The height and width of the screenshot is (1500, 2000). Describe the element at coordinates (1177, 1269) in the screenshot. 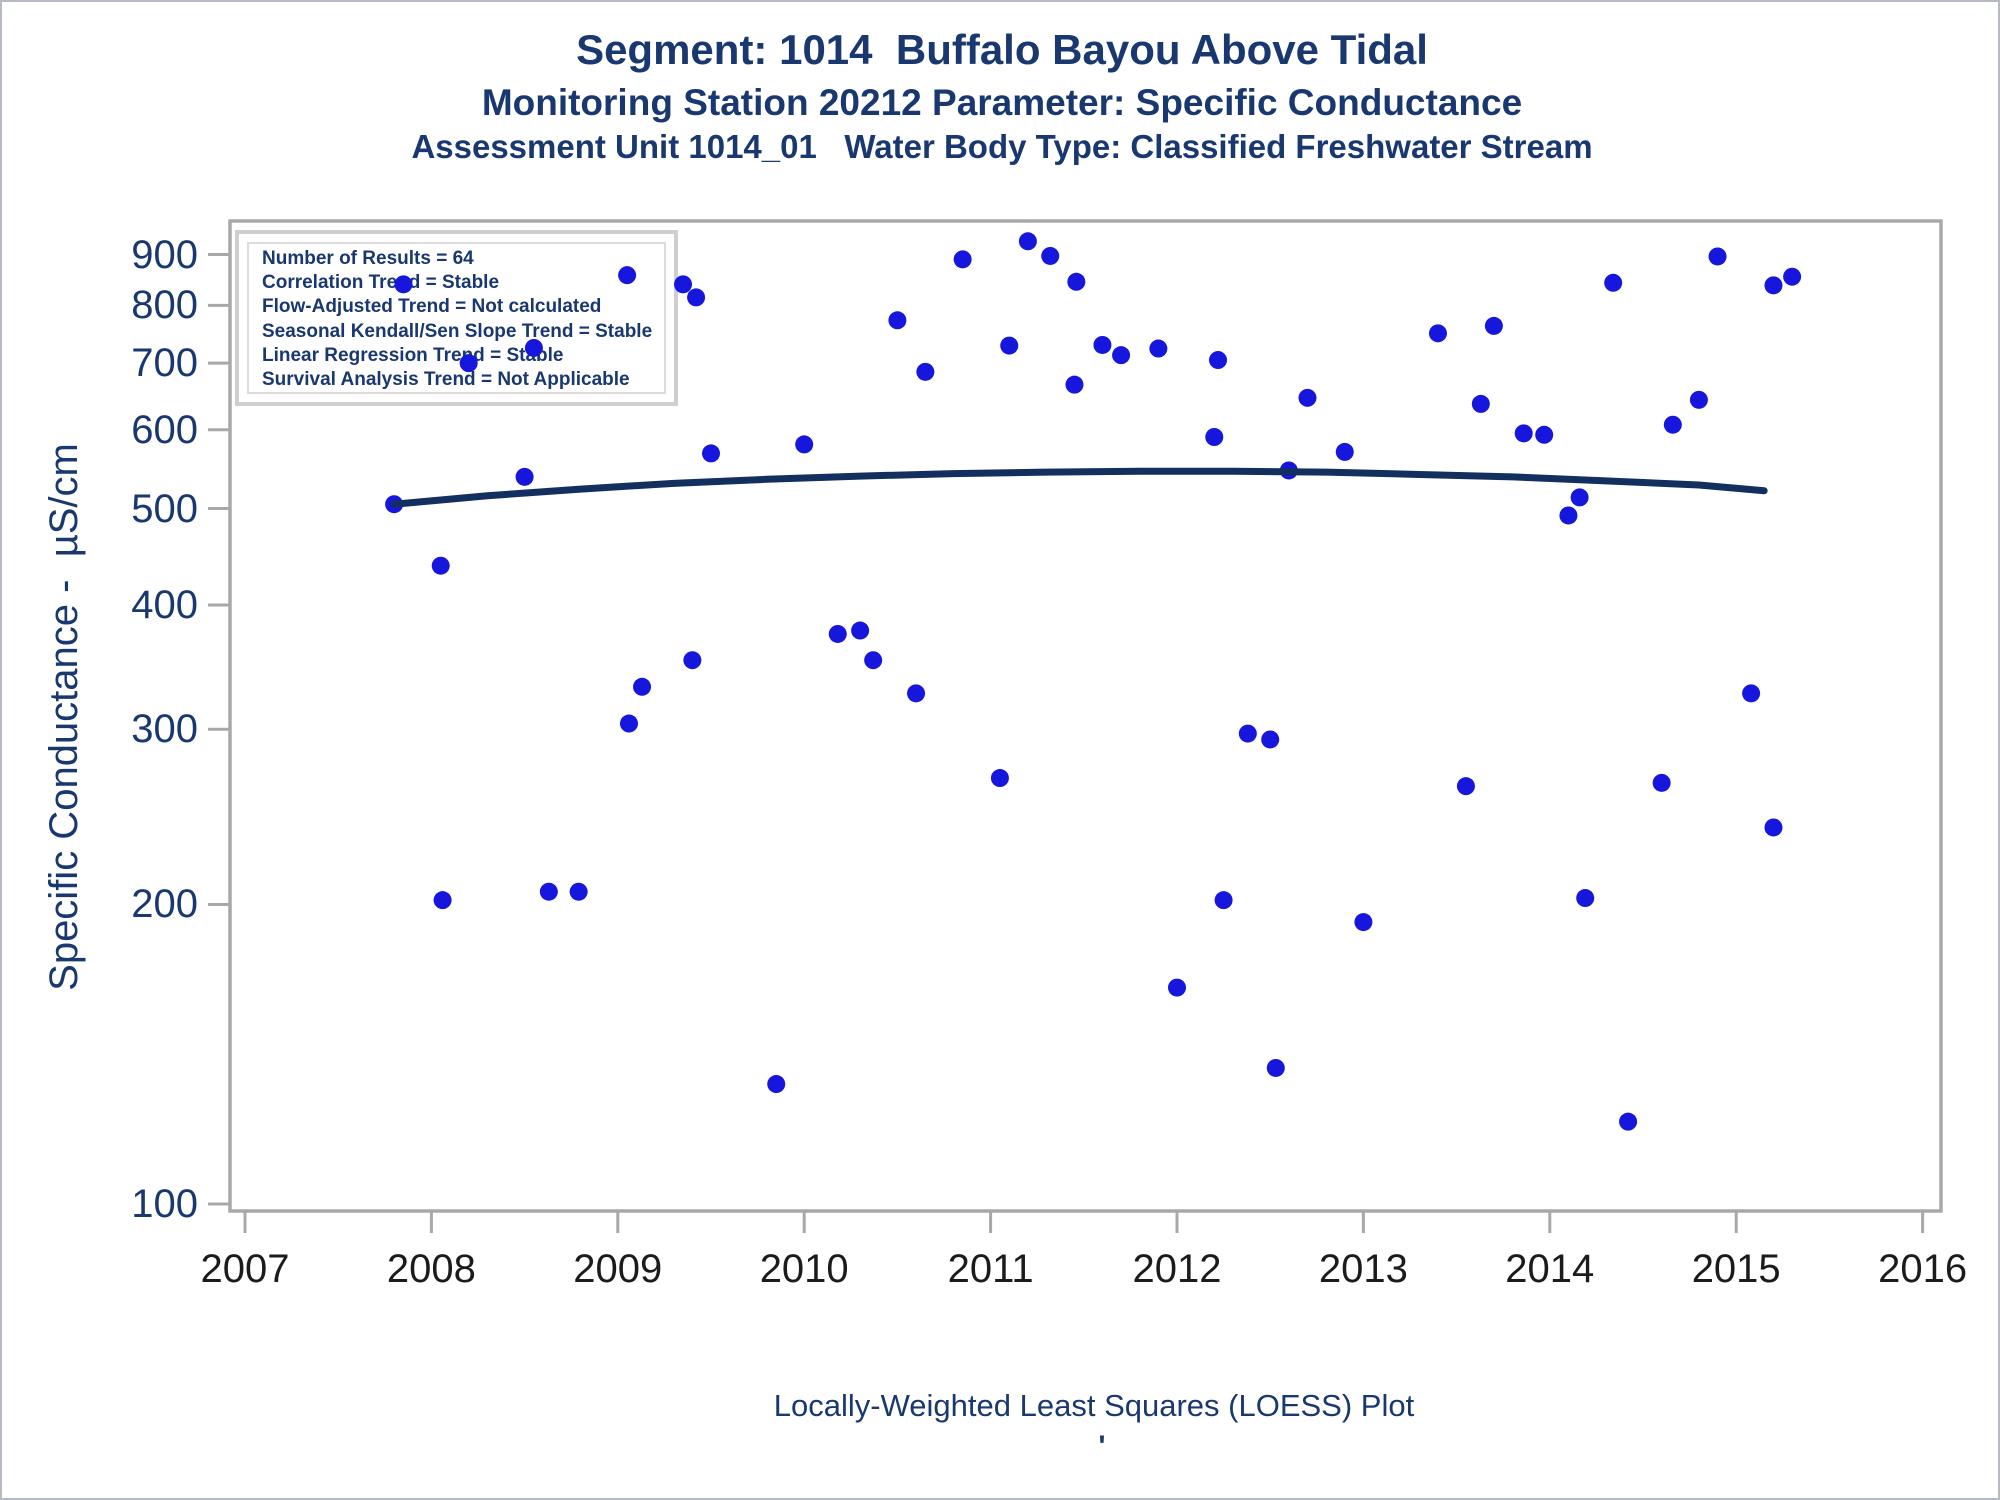

I see `x-axis-tick-label: 2012` at that location.